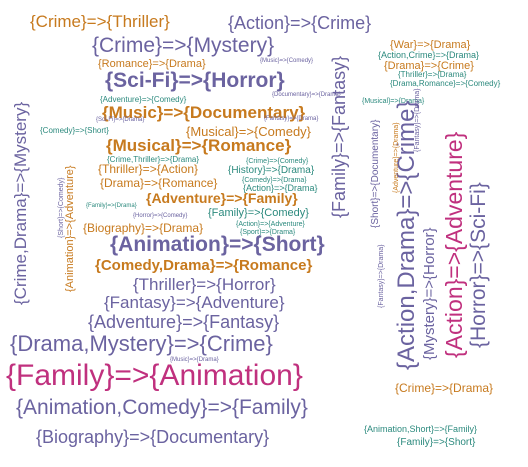 The height and width of the screenshot is (467, 528). What do you see at coordinates (429, 66) in the screenshot?
I see `word-drama-crime: {Drama}=>{Crime}` at bounding box center [429, 66].